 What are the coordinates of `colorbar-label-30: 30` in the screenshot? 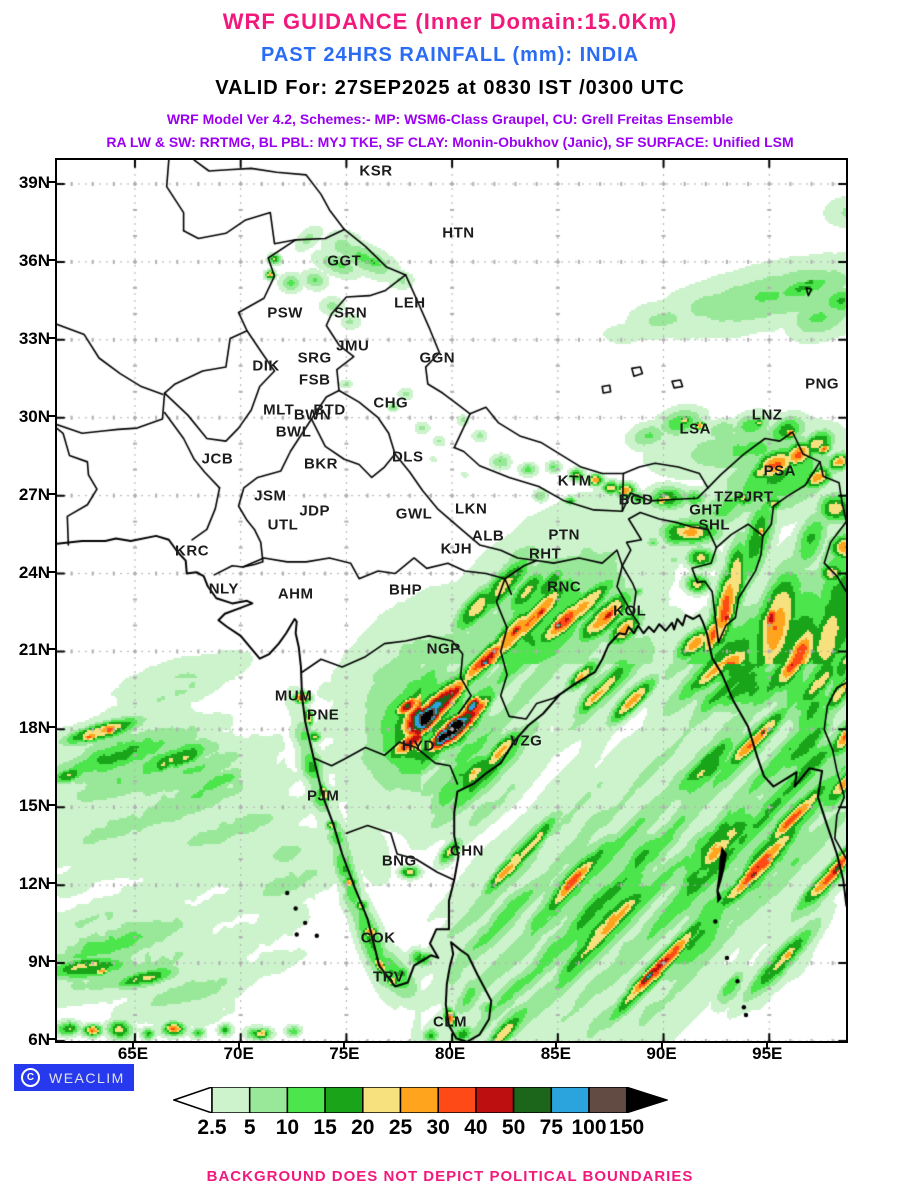 It's located at (438, 1127).